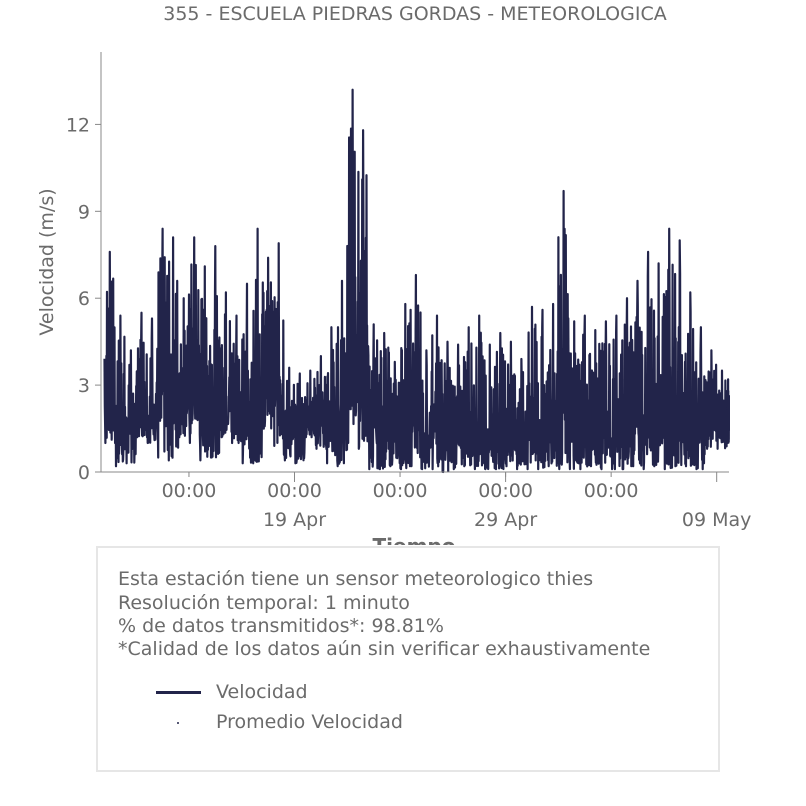  Describe the element at coordinates (84, 386) in the screenshot. I see `y-tick-label: 3` at that location.